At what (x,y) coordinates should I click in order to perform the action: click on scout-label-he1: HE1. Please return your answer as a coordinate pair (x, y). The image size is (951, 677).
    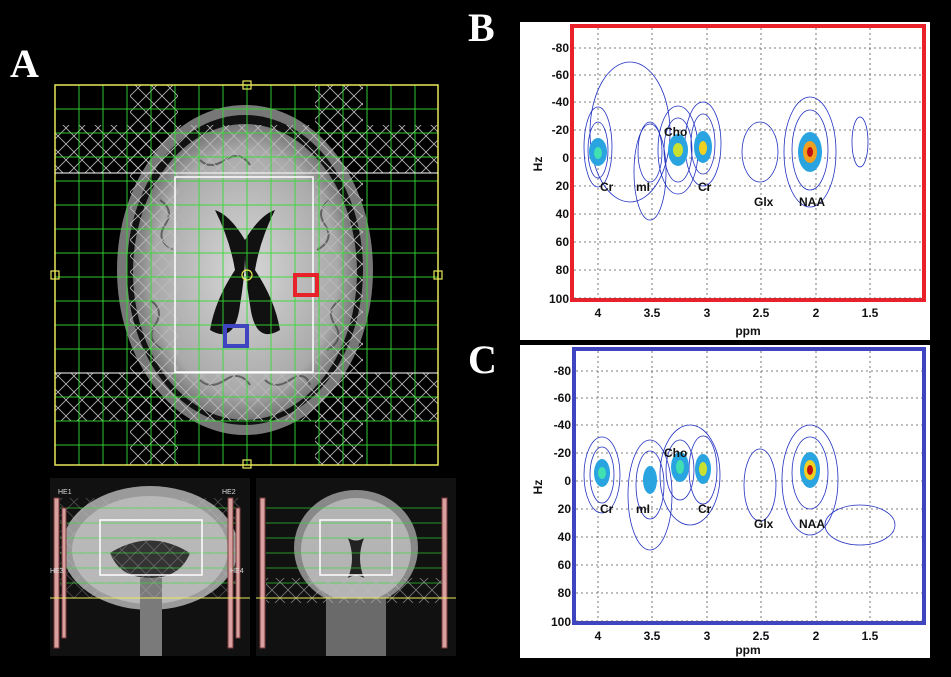
    Looking at the image, I should click on (65, 492).